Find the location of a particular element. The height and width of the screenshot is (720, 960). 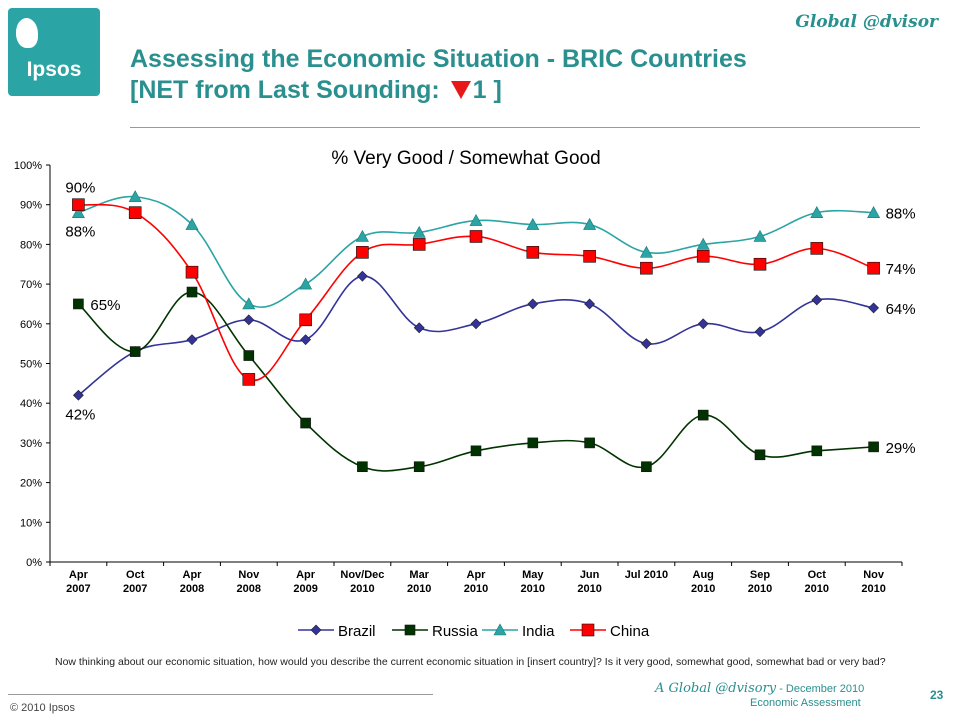

copyright: © 2010 Ipsos is located at coordinates (42, 708).